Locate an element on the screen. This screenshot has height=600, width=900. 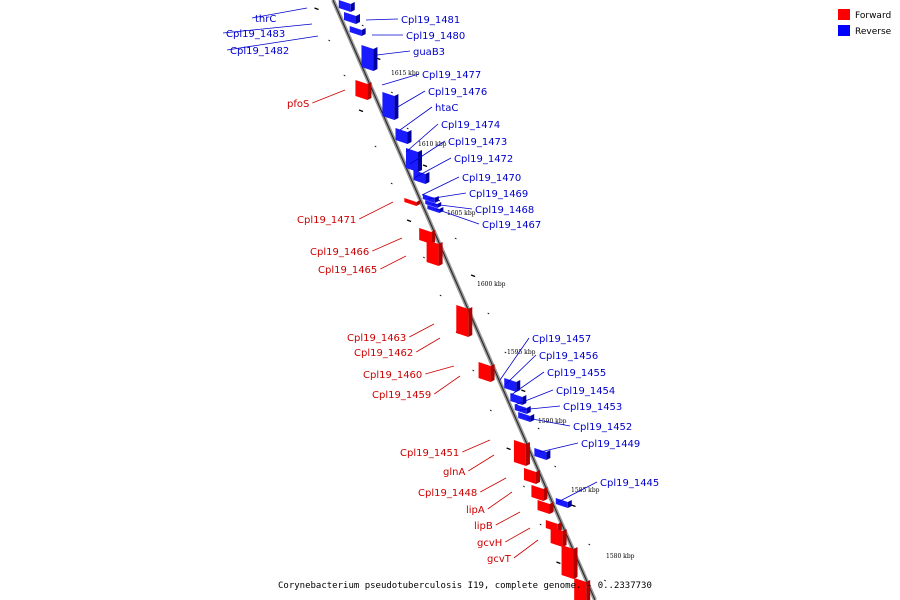
gene-label: Cpl19_1451 is located at coordinates (429, 453).